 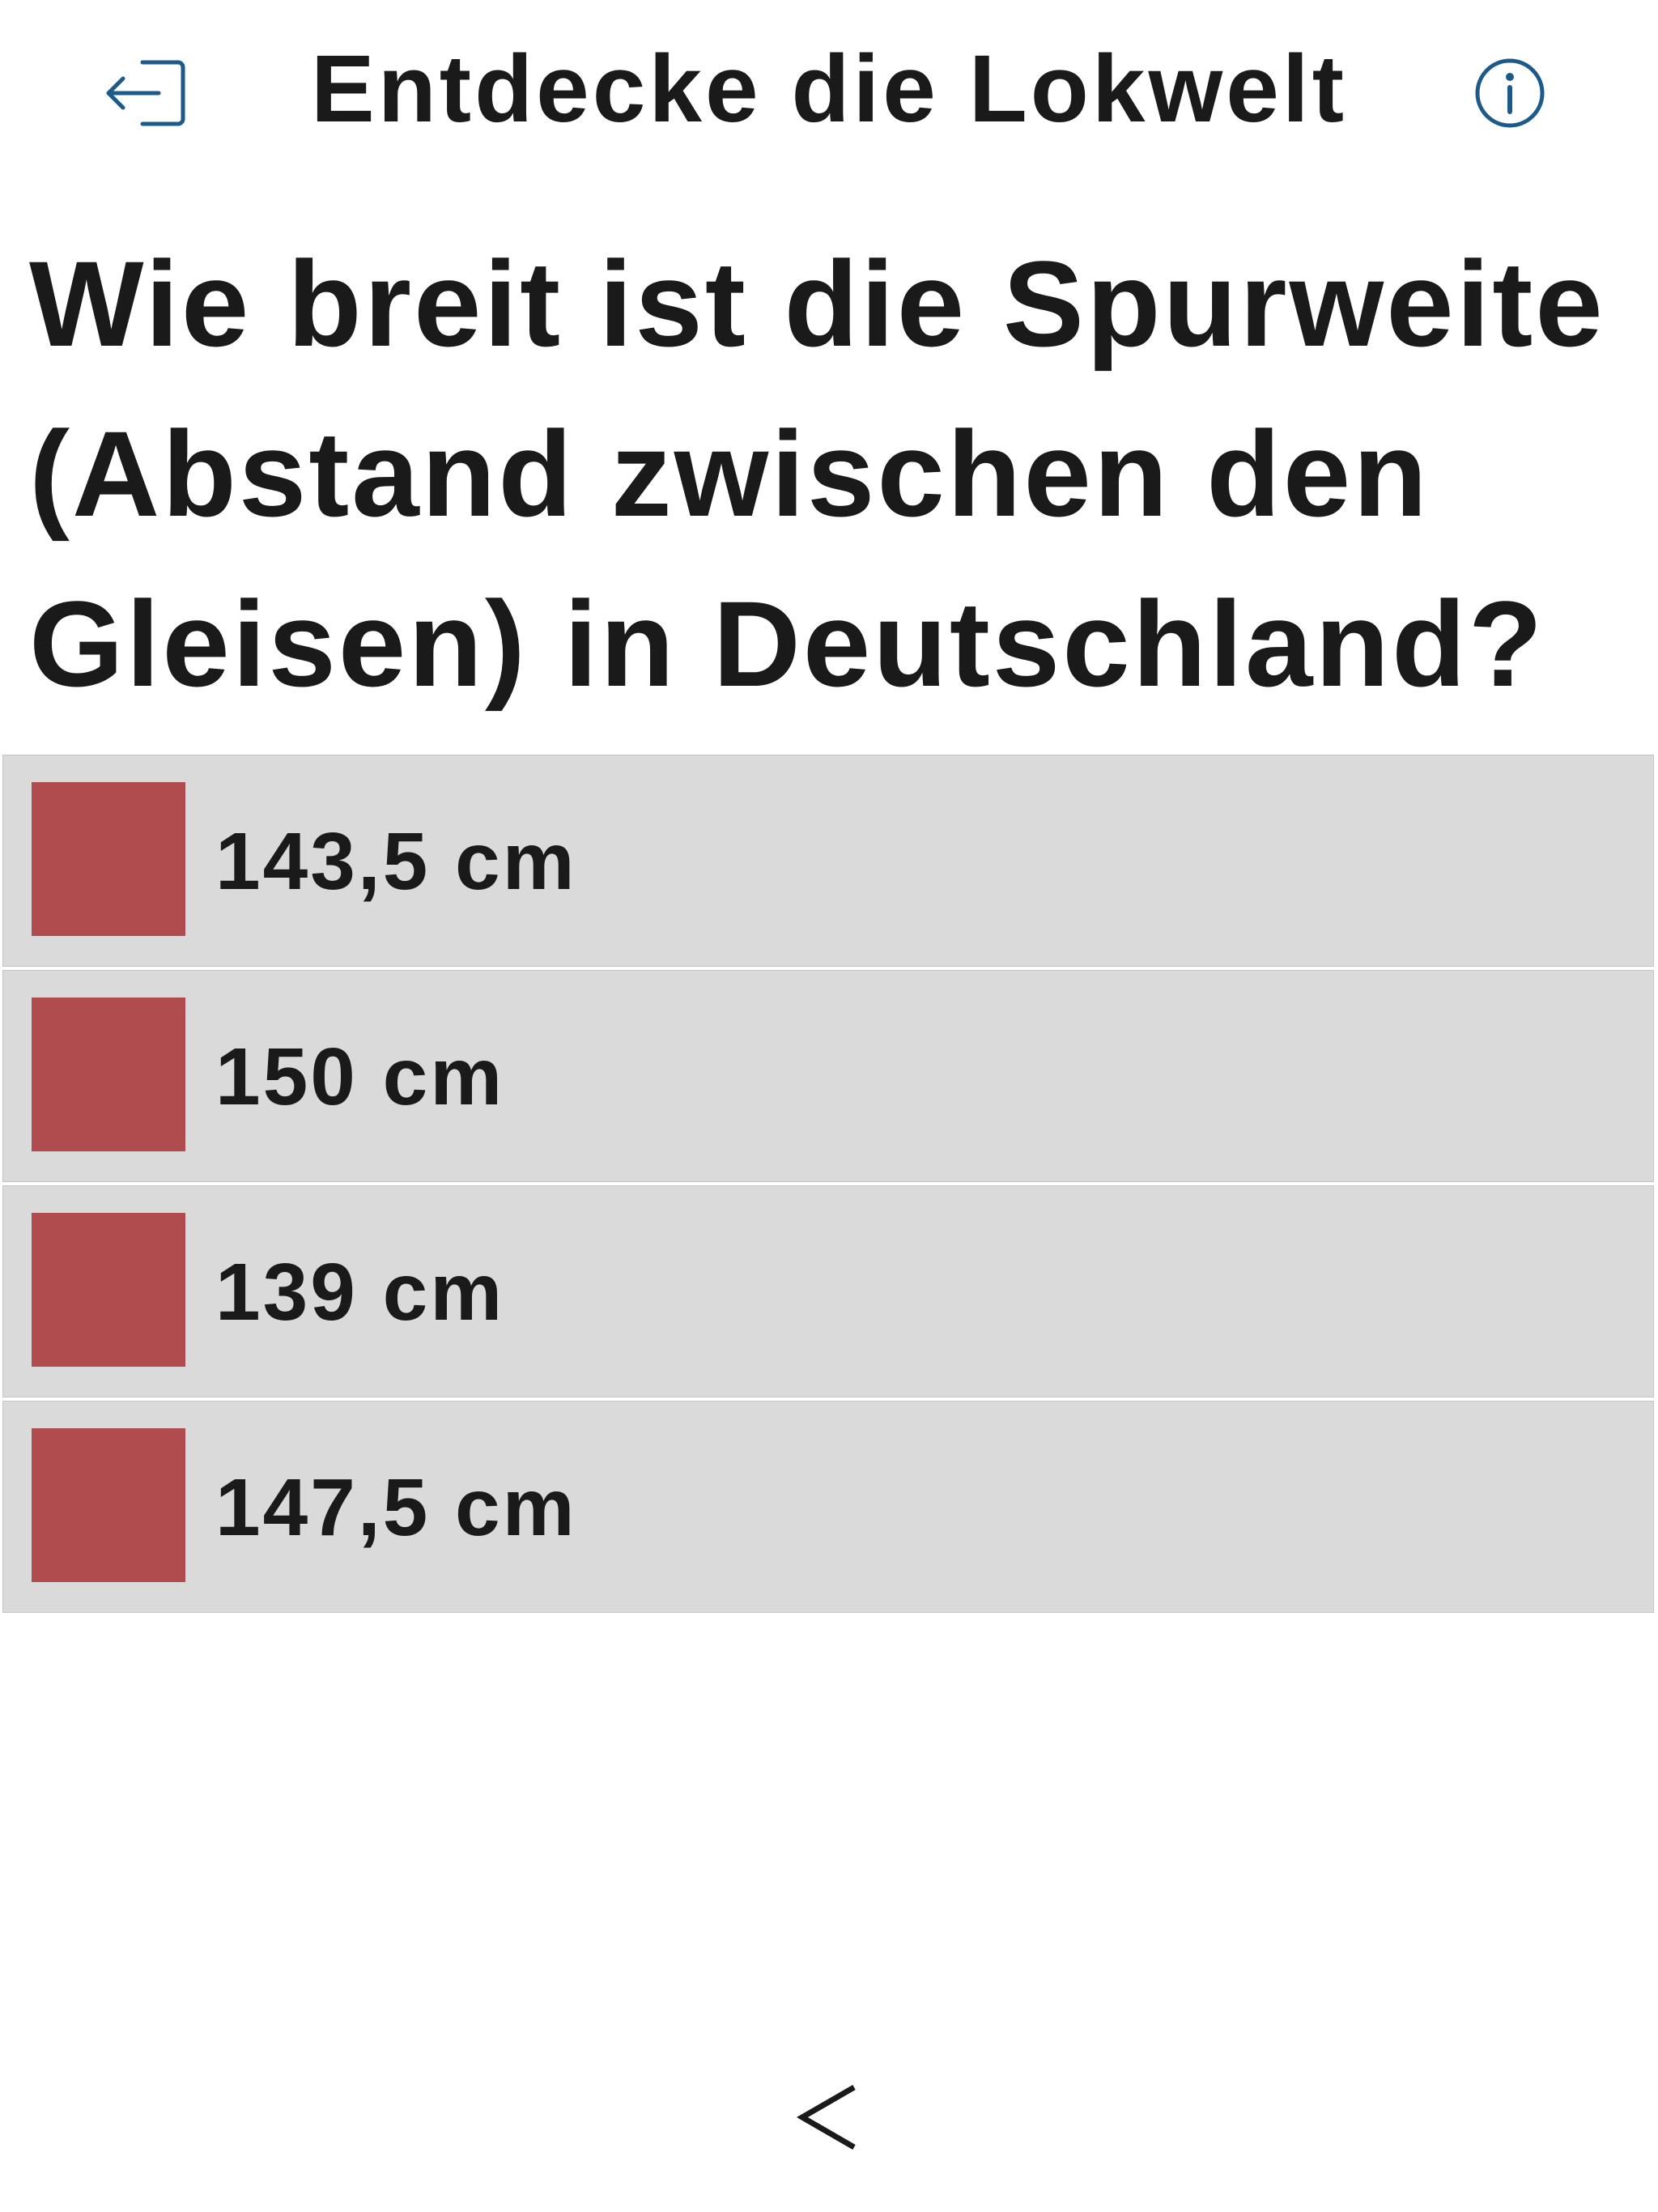 I want to click on info-icon, so click(x=1510, y=93).